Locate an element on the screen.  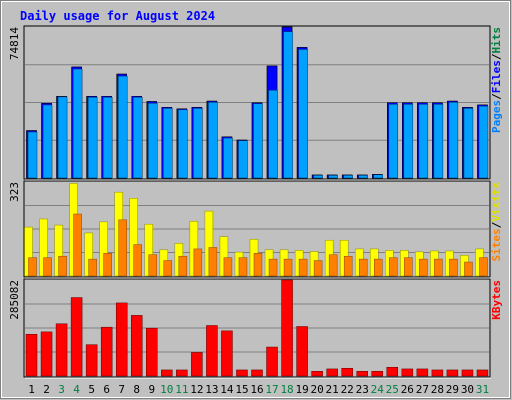
legend-entry: Files is located at coordinates (496, 76).